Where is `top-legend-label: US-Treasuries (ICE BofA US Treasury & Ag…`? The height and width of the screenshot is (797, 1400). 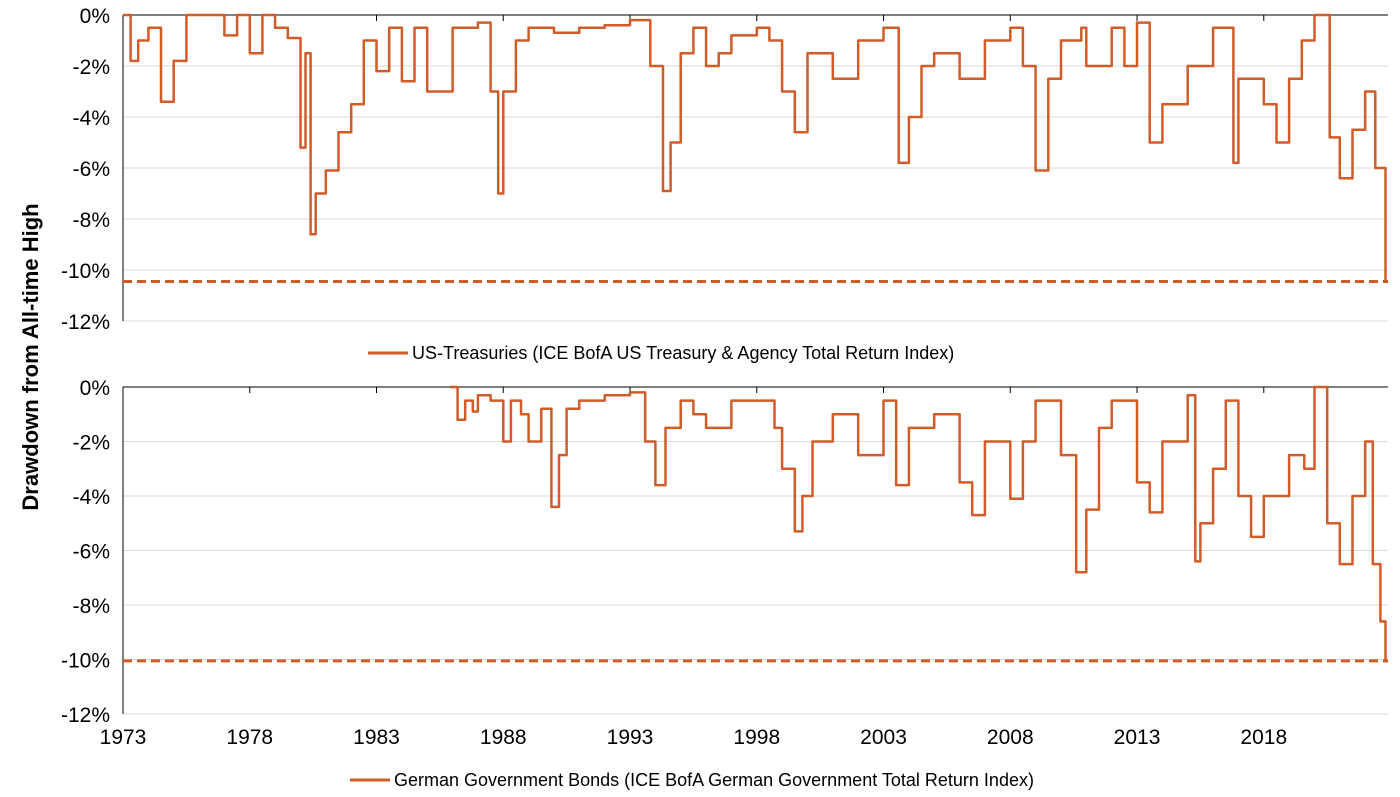 top-legend-label: US-Treasuries (ICE BofA US Treasury & Ag… is located at coordinates (683, 353).